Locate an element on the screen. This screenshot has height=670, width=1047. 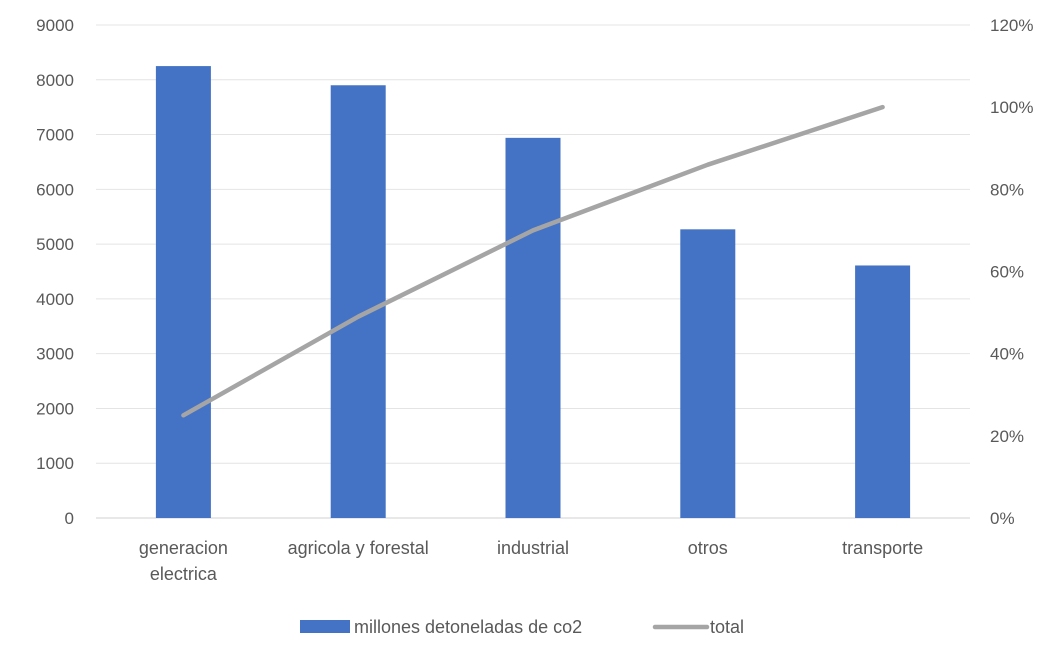
left-axis-tick-label: 4000 is located at coordinates (55, 299).